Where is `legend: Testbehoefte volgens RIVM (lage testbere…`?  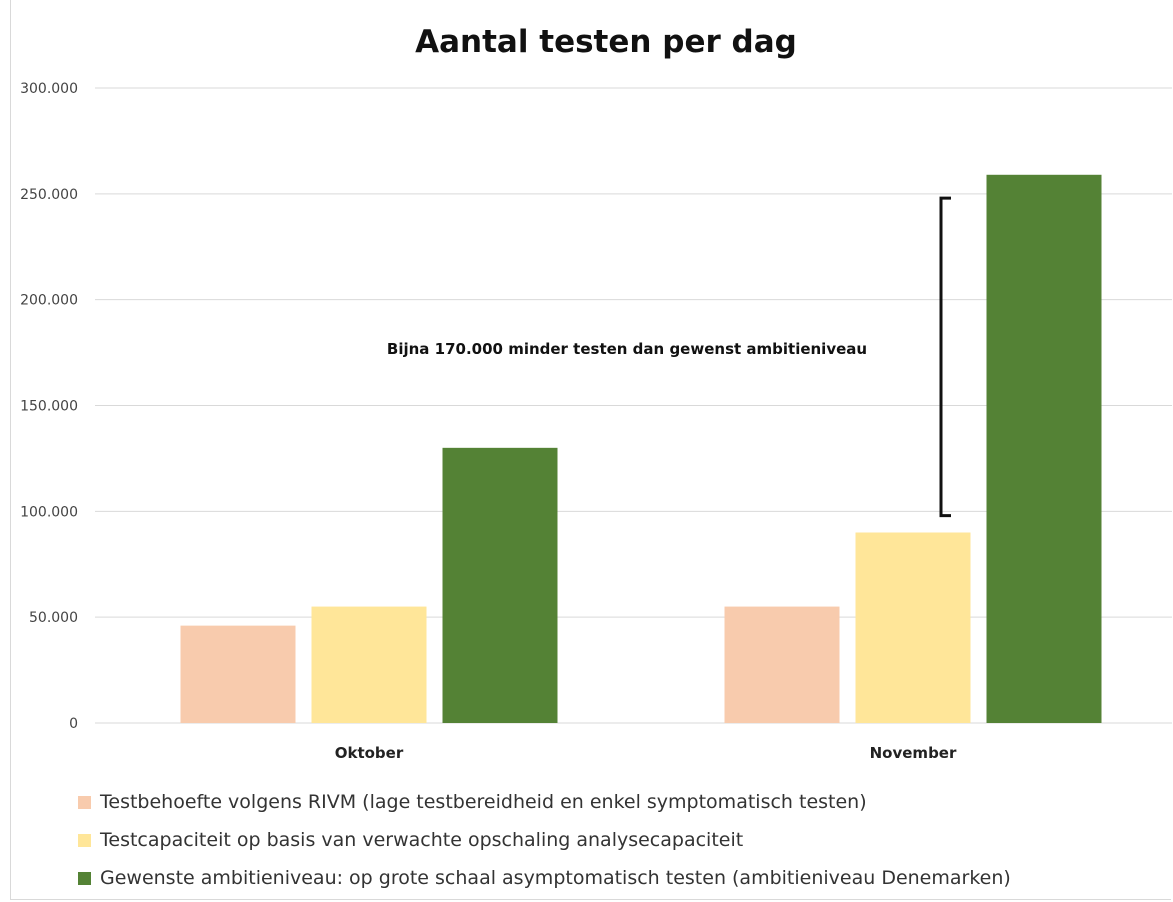
legend: Testbehoefte volgens RIVM (lage testbere… is located at coordinates (544, 840).